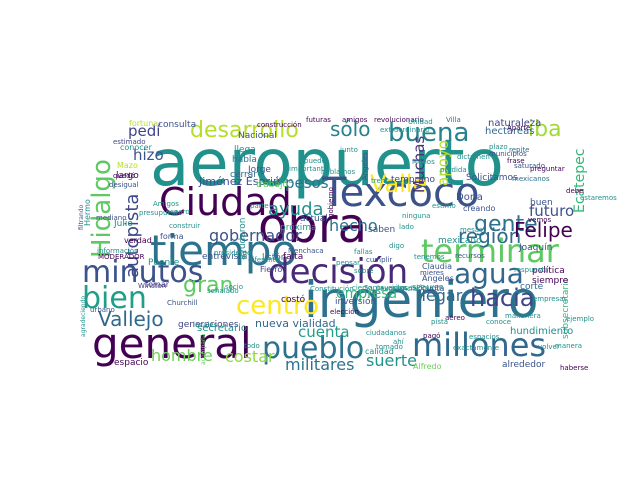 The width and height of the screenshot is (640, 480). Describe the element at coordinates (239, 181) in the screenshot. I see `cloud-word: Jiménez Espriú` at that location.